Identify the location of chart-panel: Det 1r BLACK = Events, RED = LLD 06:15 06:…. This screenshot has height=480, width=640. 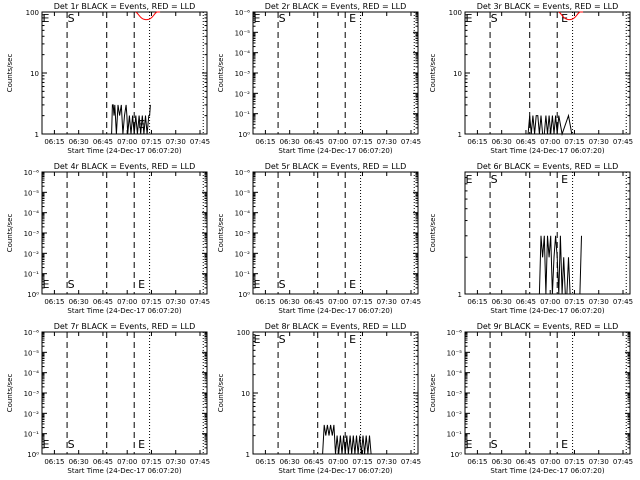
(108, 78).